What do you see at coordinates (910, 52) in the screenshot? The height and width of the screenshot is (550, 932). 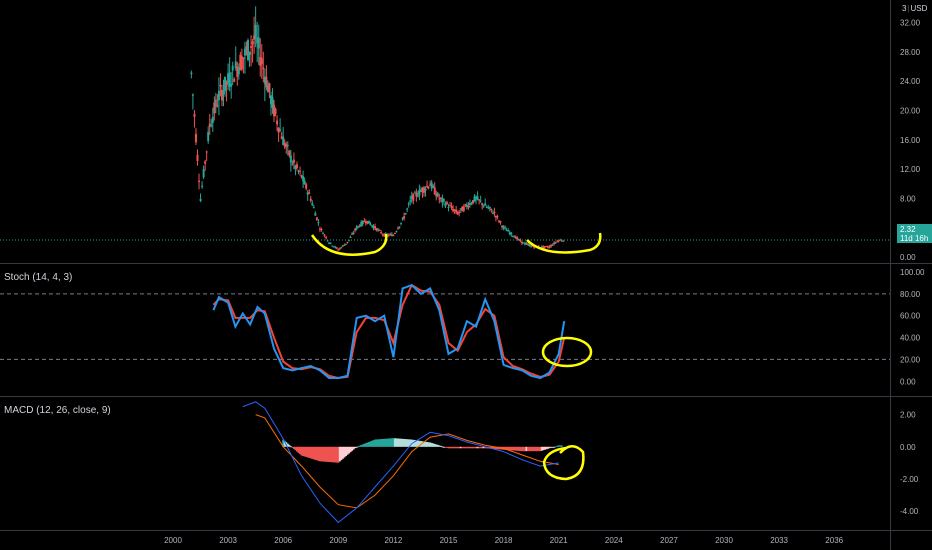 I see `price-axis-tick-label: 28.00` at bounding box center [910, 52].